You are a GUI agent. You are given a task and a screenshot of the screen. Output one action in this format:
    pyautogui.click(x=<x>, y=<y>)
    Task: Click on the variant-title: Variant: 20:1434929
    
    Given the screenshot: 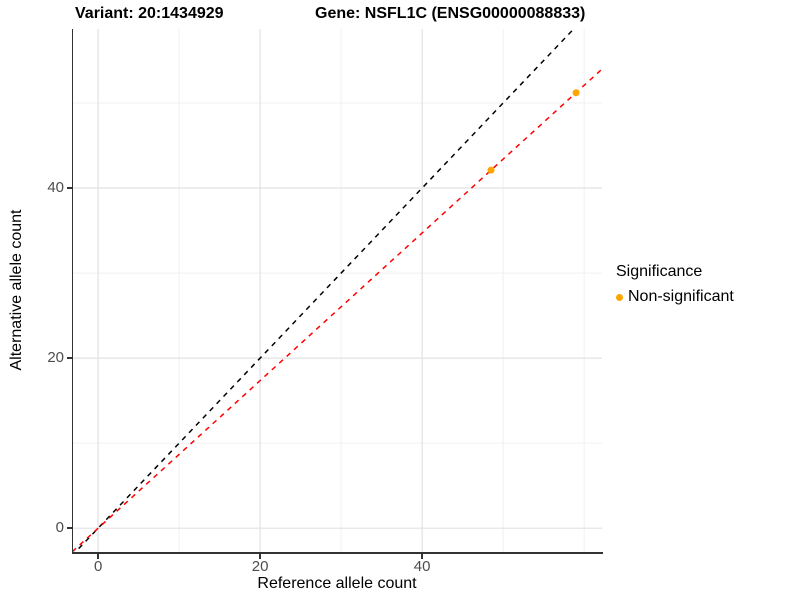 What is the action you would take?
    pyautogui.click(x=149, y=13)
    